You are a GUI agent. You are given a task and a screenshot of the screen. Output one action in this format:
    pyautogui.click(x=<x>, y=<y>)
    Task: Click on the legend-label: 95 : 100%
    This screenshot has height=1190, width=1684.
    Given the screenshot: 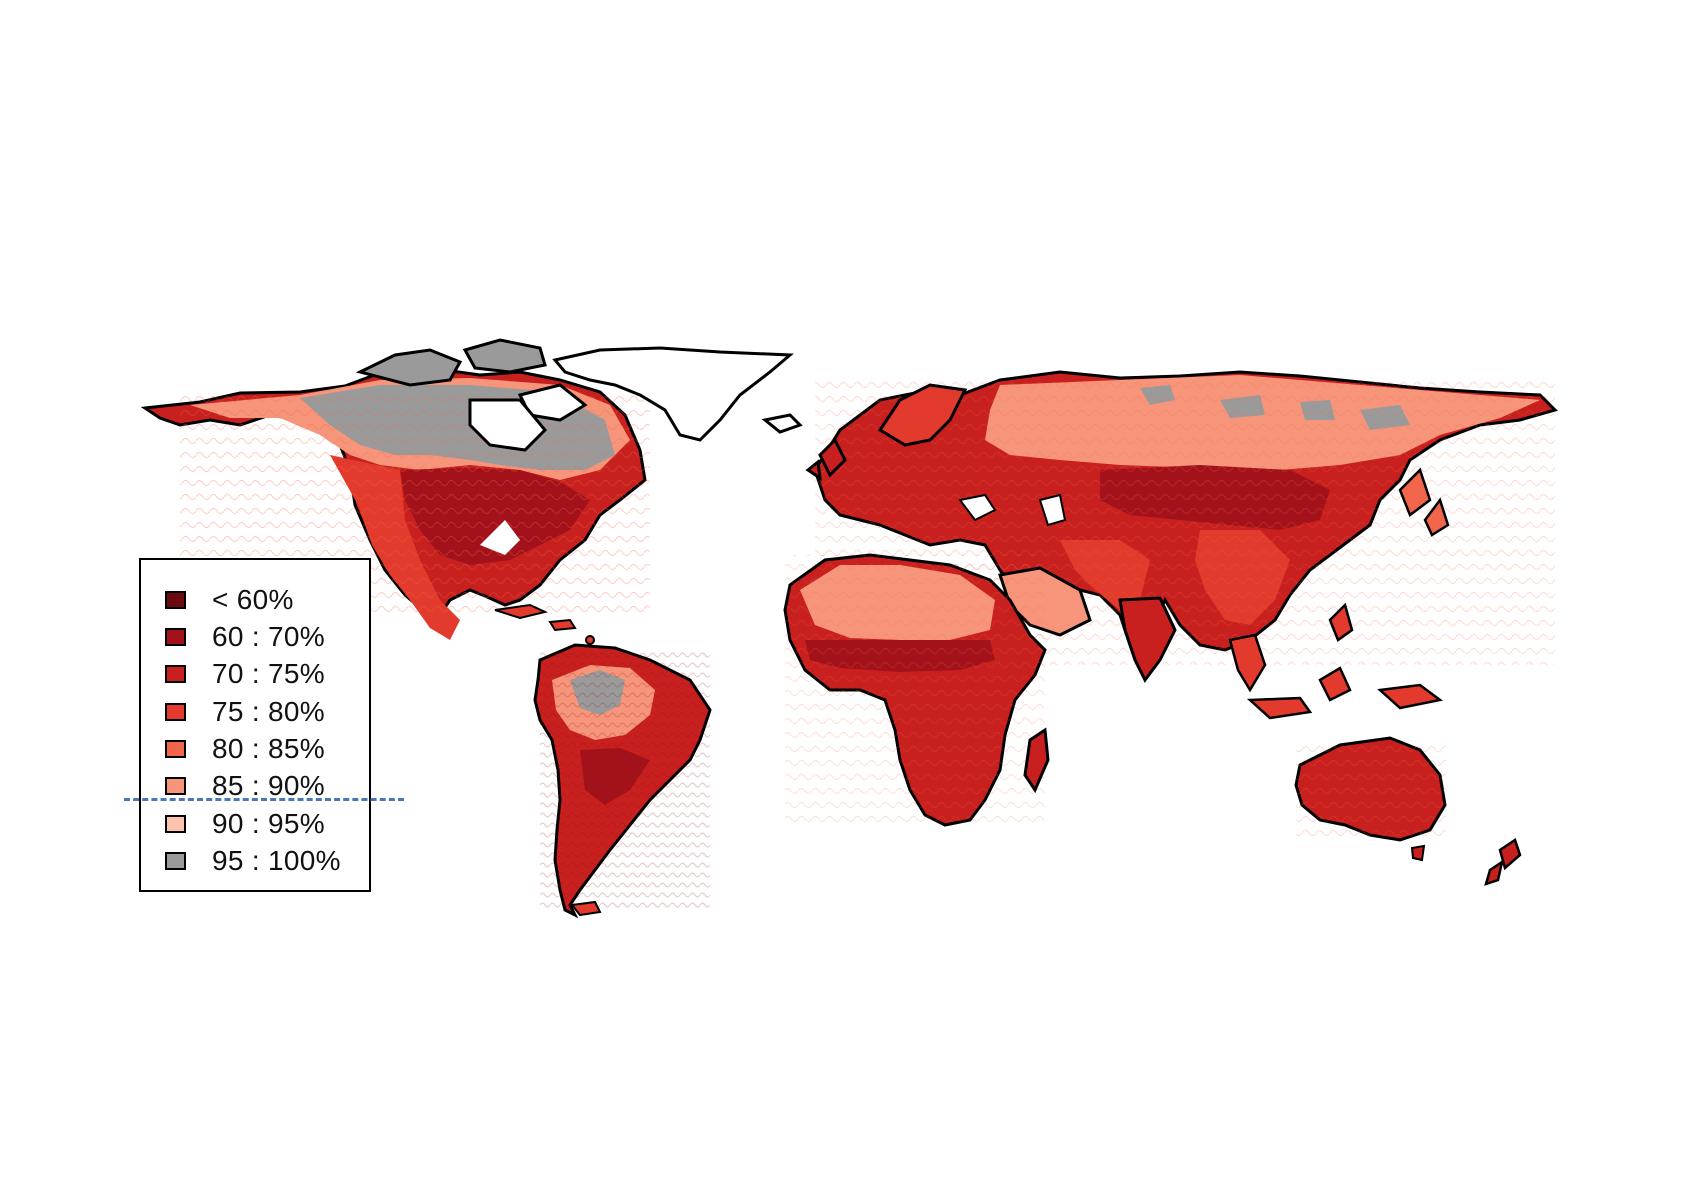 What is the action you would take?
    pyautogui.click(x=276, y=860)
    